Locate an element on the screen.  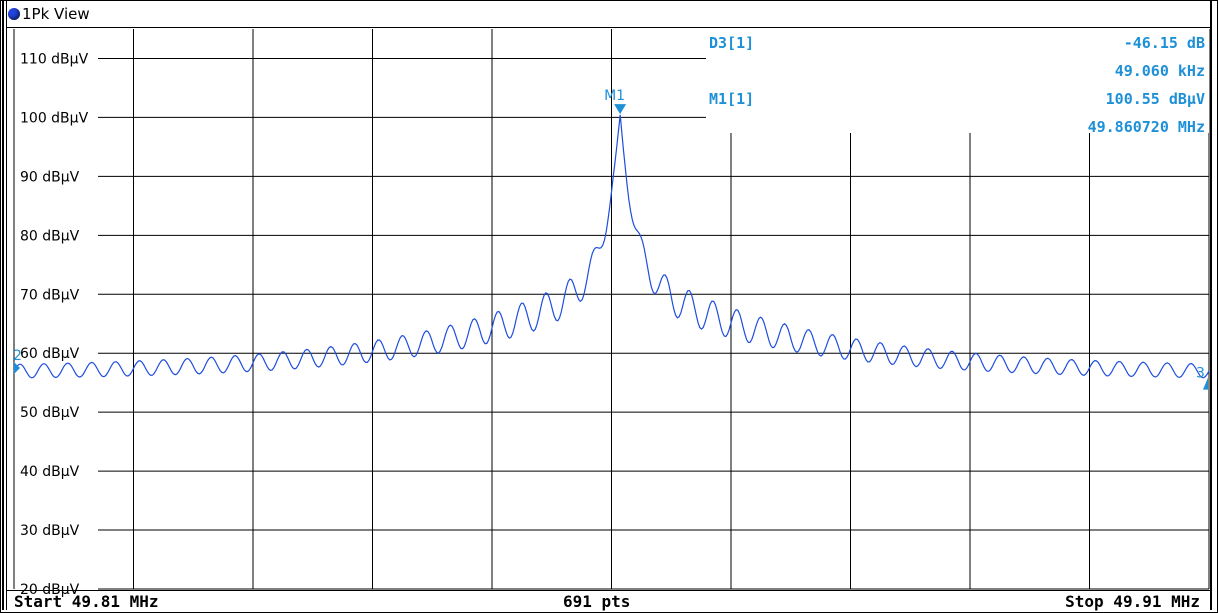
marker-d3-label: D3[1] is located at coordinates (731, 43).